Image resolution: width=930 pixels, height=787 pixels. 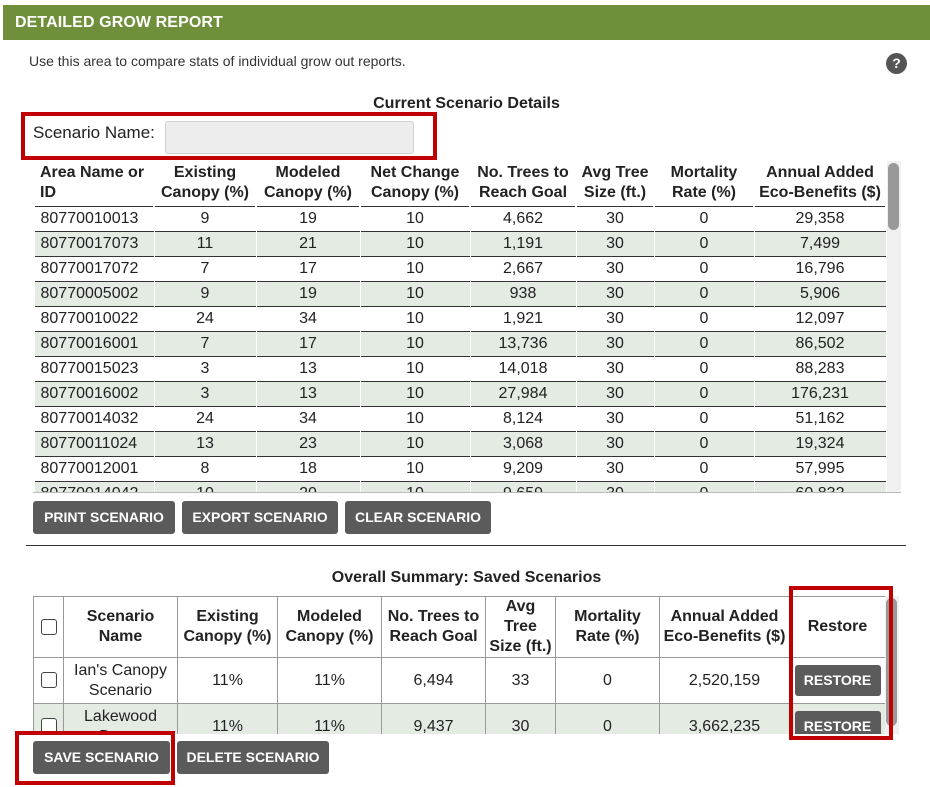 I want to click on table-cell-existing-canopy: 9, so click(x=205, y=218).